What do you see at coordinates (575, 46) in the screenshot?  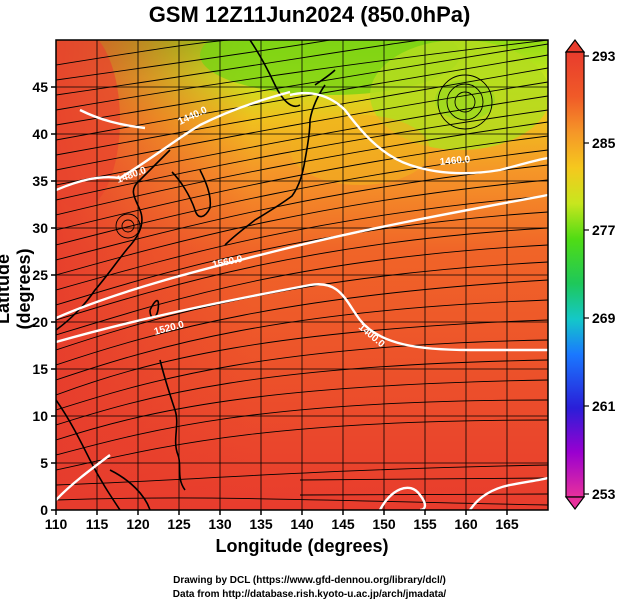 I see `colorbar-top-arrow` at bounding box center [575, 46].